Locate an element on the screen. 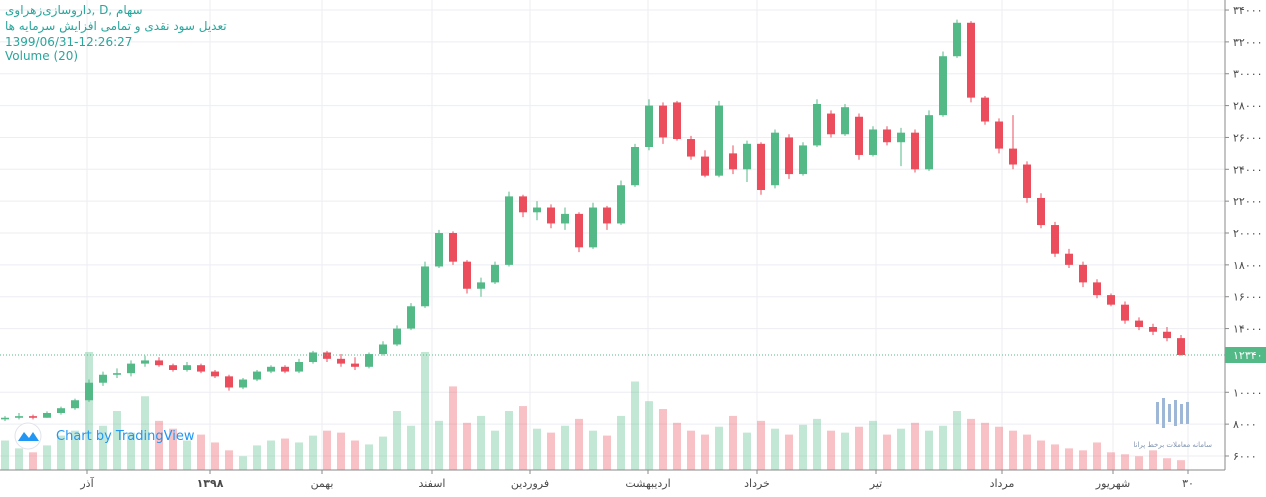 Image resolution: width=1266 pixels, height=497 pixels. x-tick-label: تیر is located at coordinates (875, 483).